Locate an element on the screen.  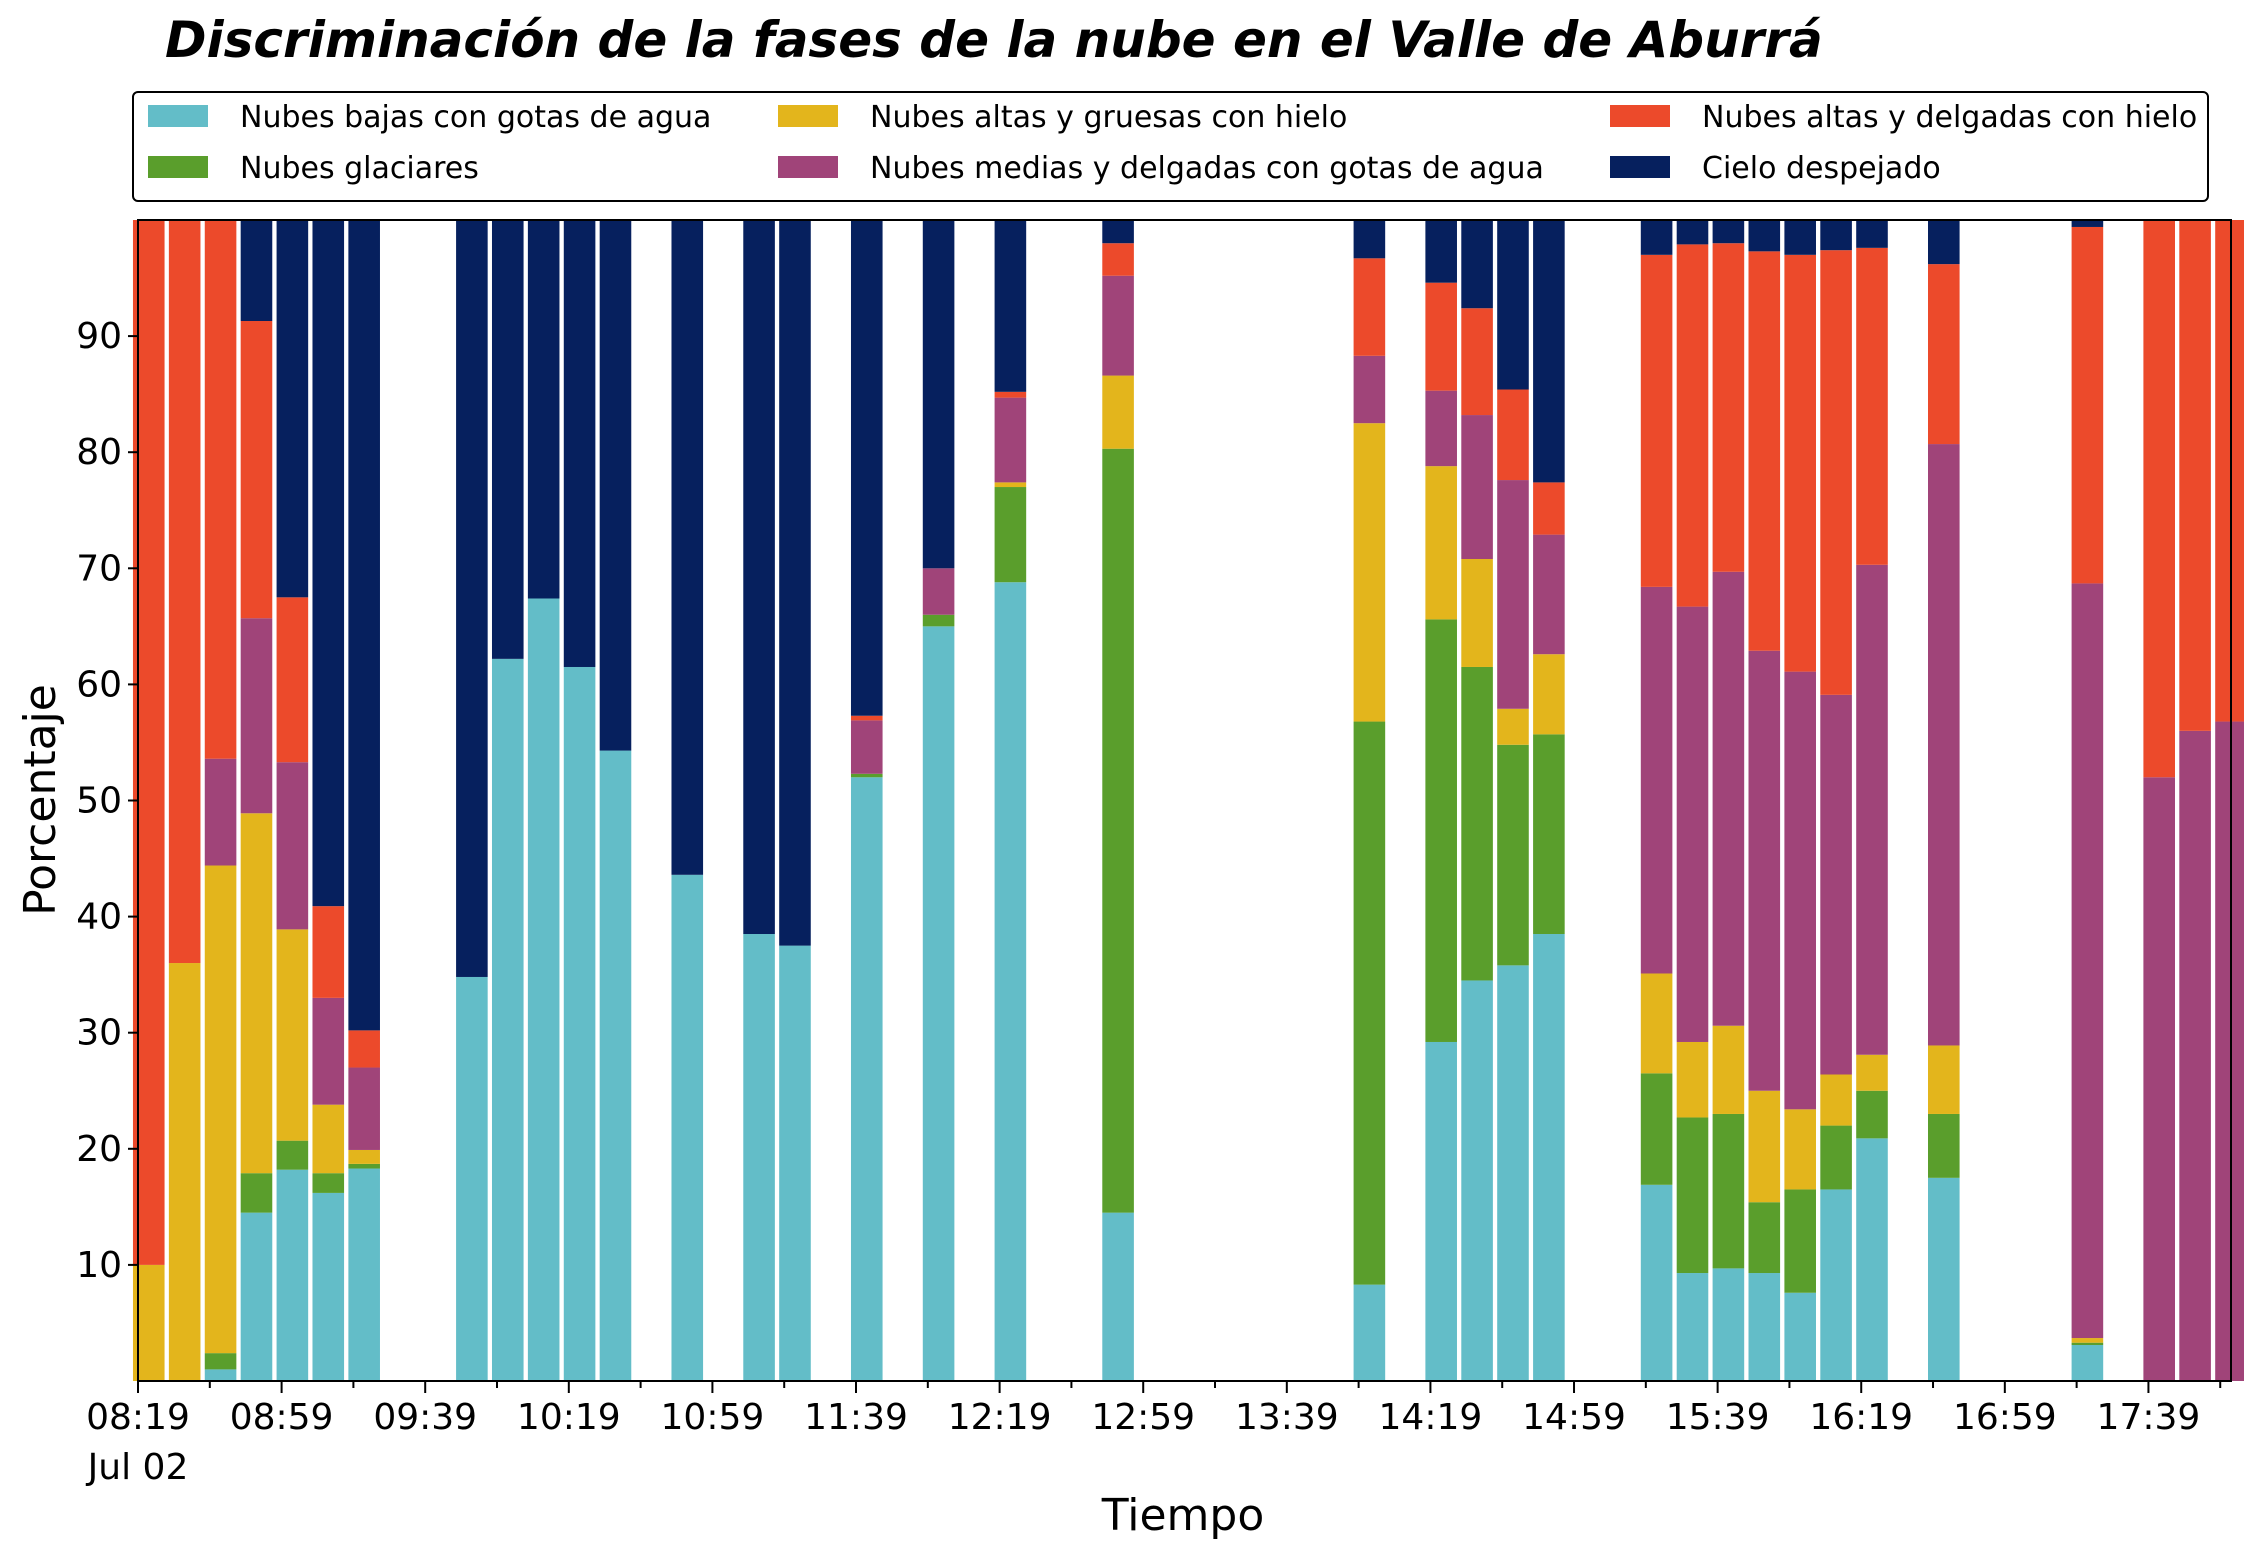
x-date-label: Jul 02 is located at coordinates (137, 1467).